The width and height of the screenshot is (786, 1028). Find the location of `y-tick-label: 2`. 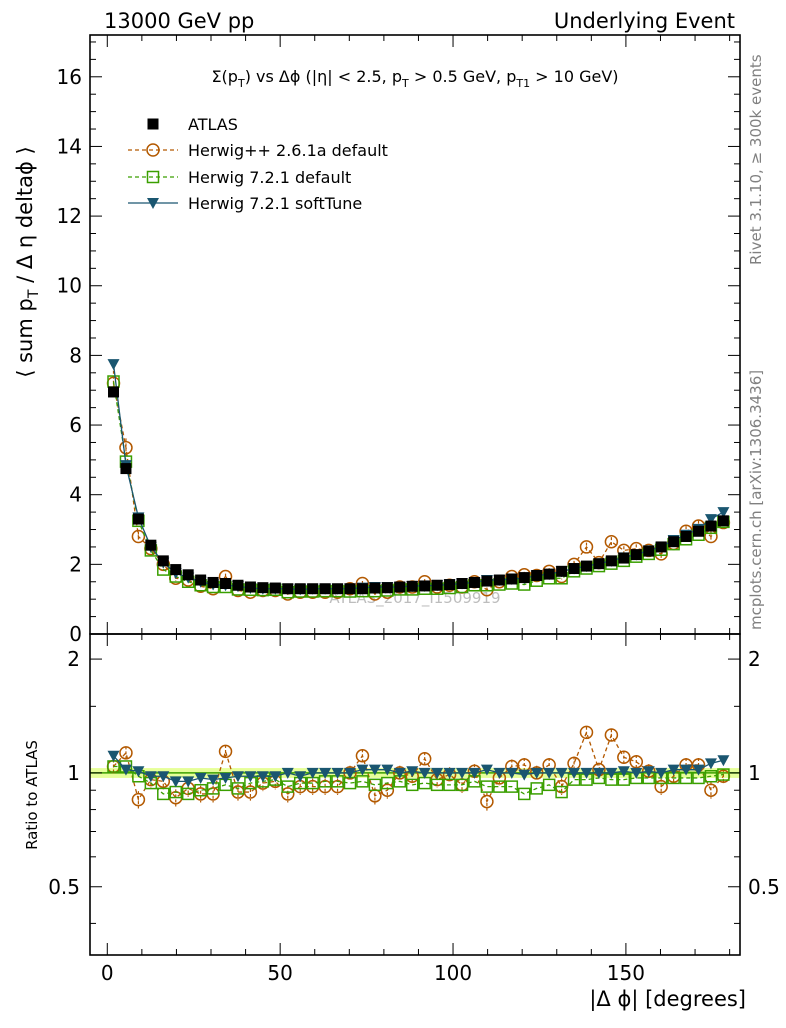

y-tick-label: 2 is located at coordinates (75, 564).